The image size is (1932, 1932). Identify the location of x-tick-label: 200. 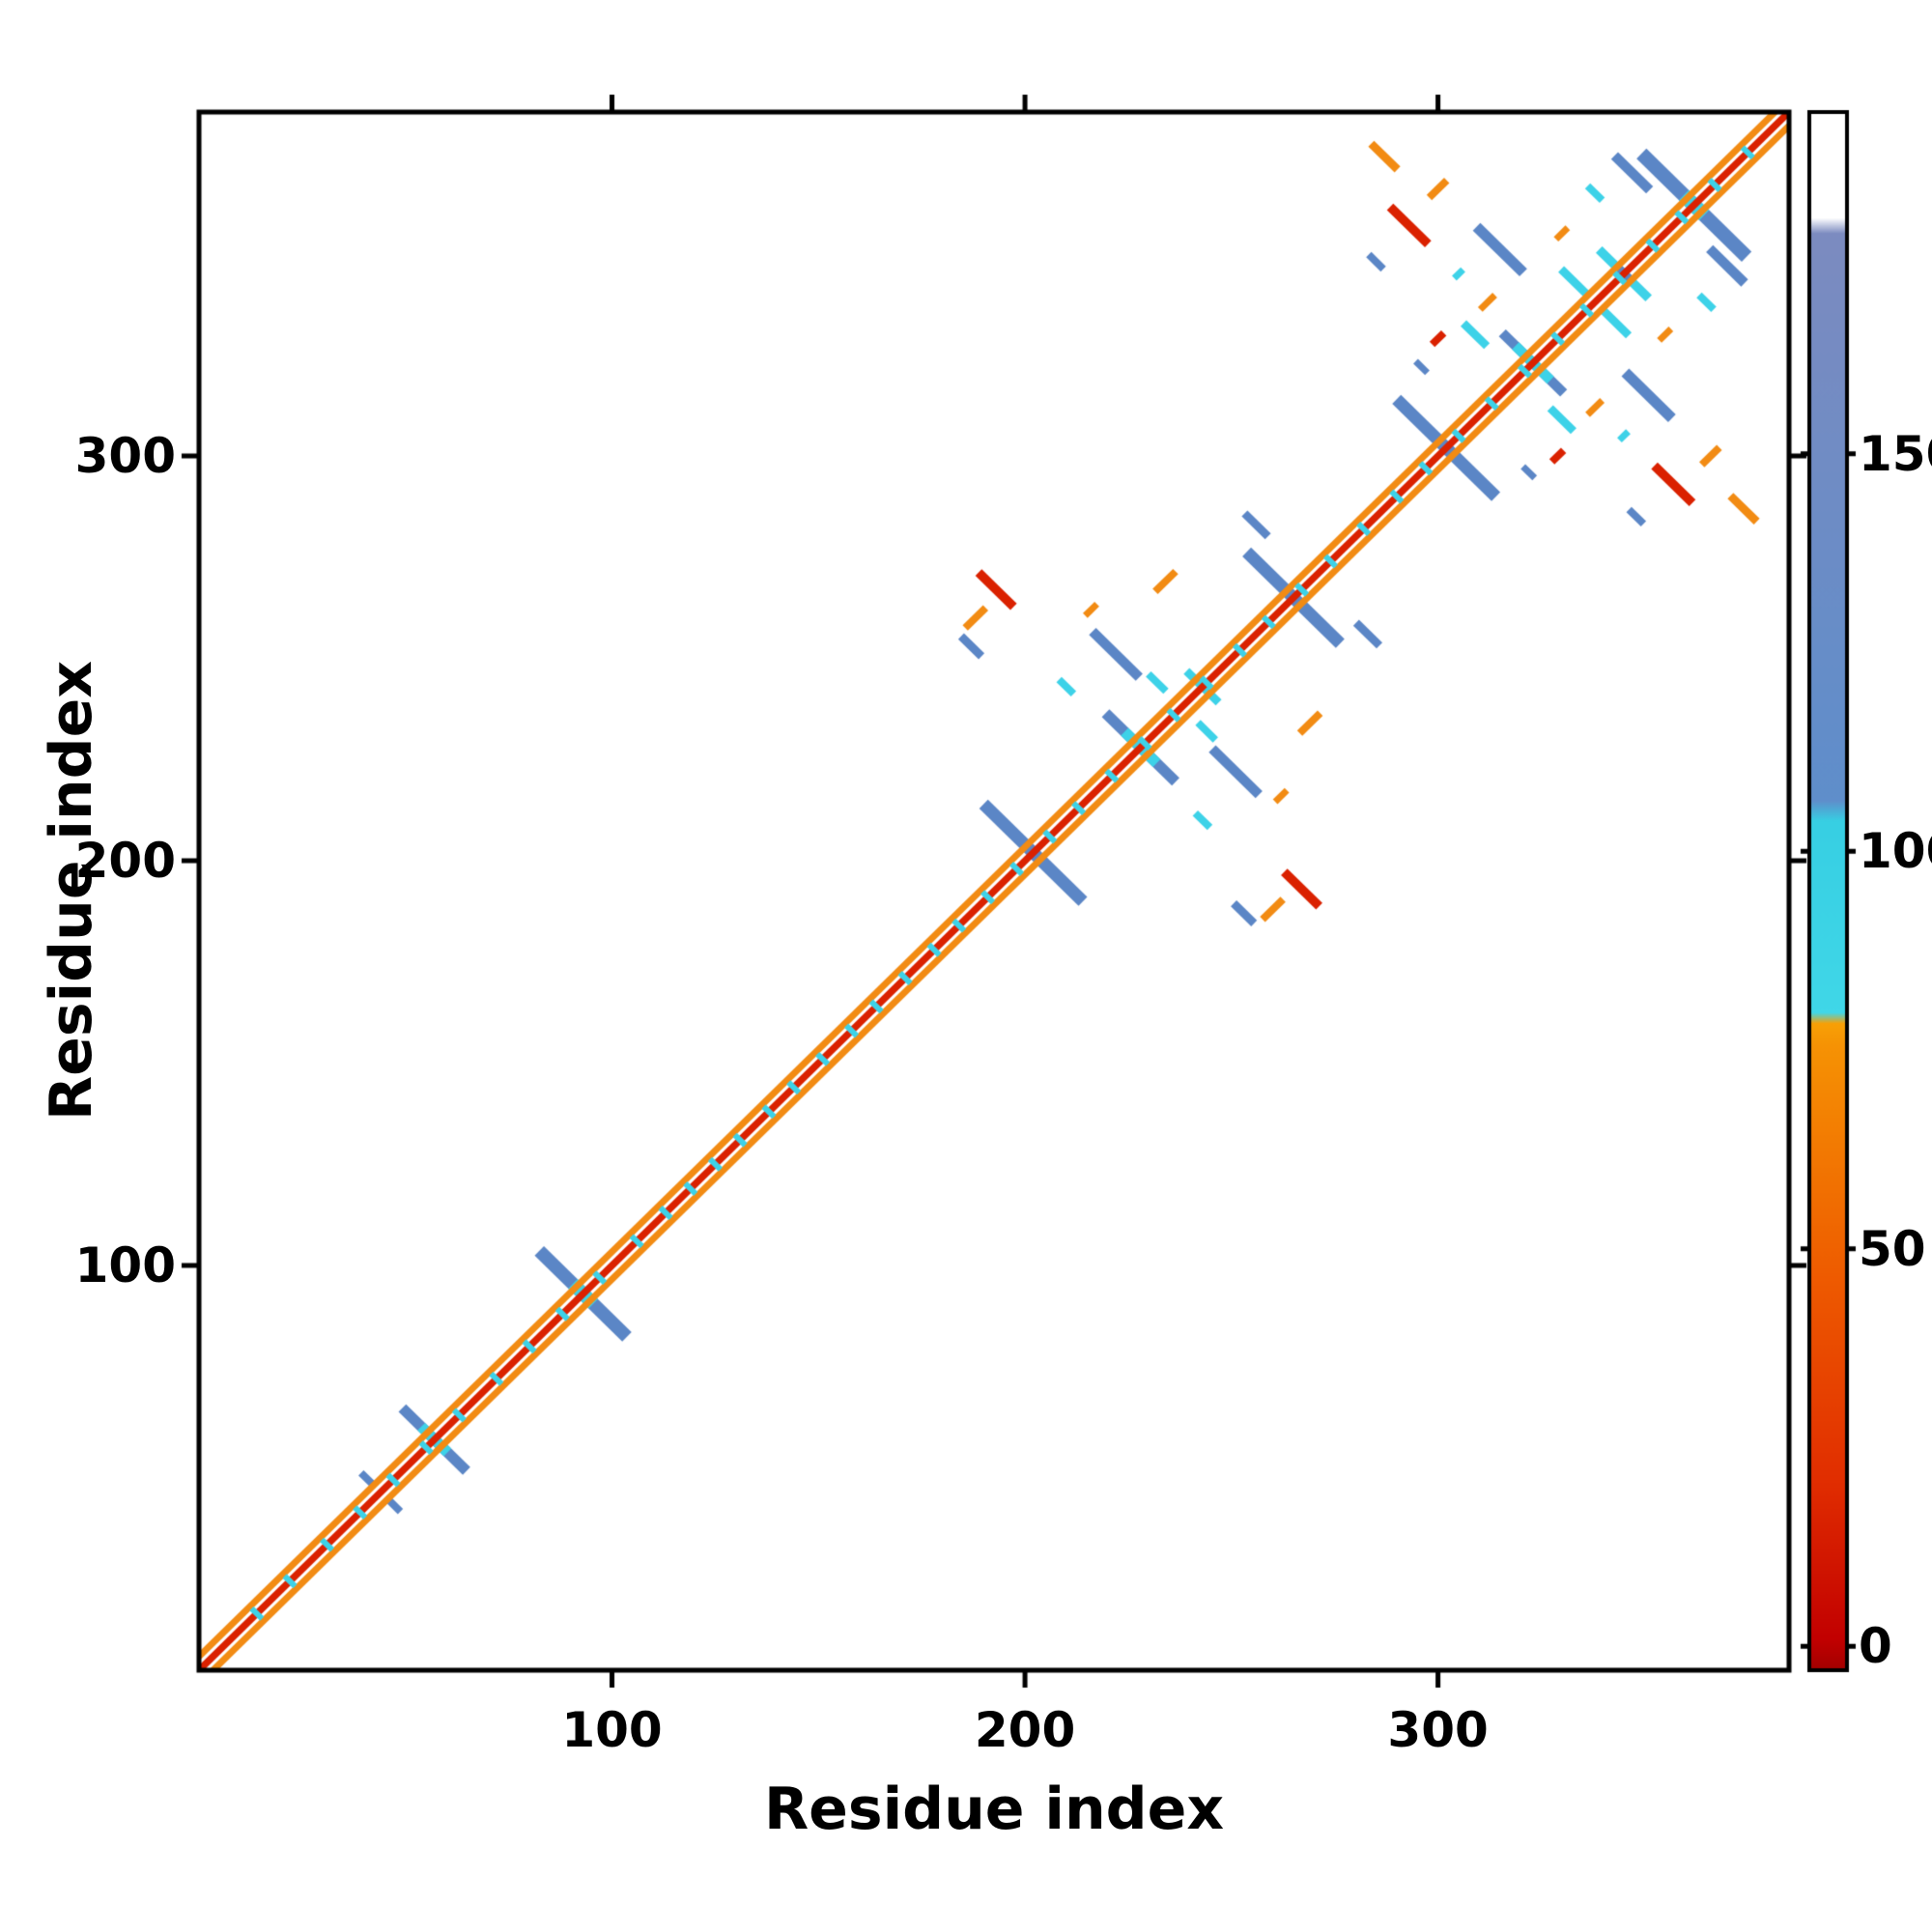
(1025, 1730).